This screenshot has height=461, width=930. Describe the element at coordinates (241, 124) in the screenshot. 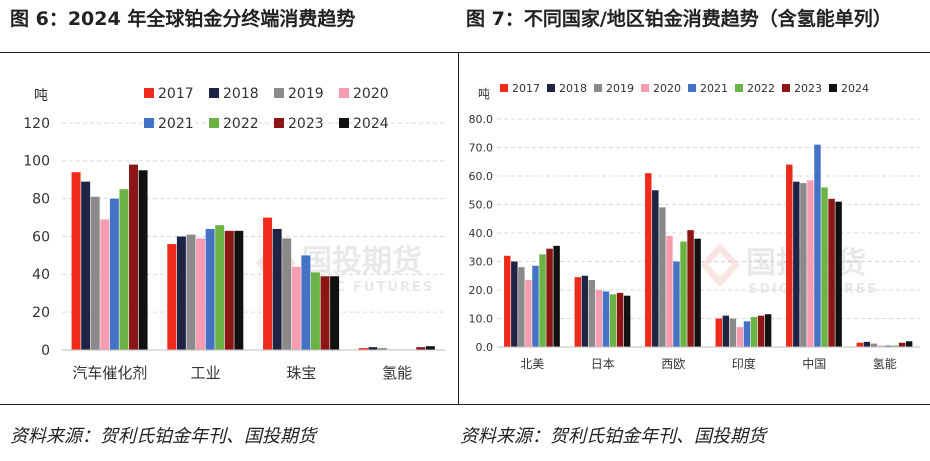

I see `legend-label-2022: 2022` at that location.